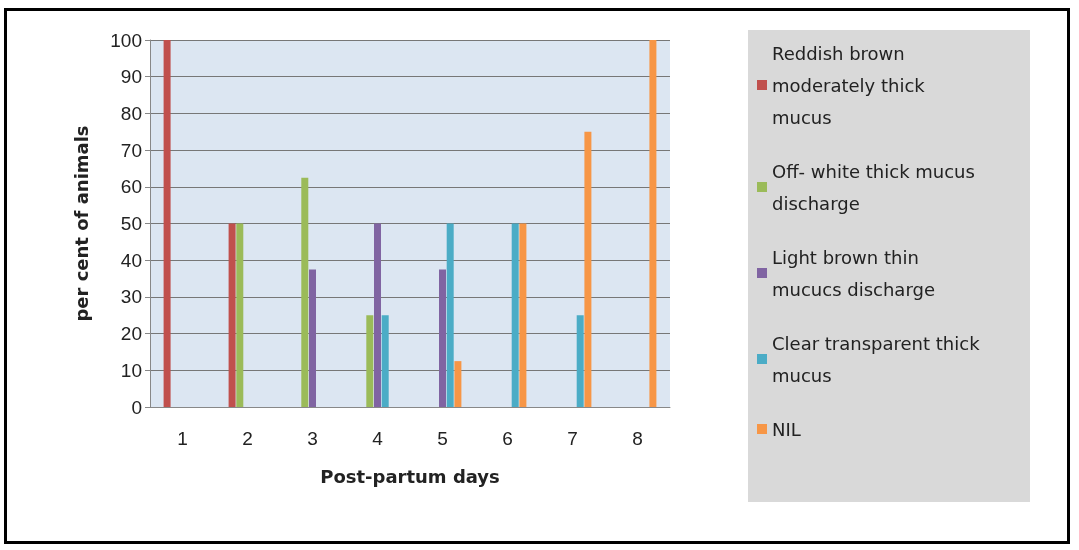  Describe the element at coordinates (247, 438) in the screenshot. I see `x-tick-label: 2` at that location.